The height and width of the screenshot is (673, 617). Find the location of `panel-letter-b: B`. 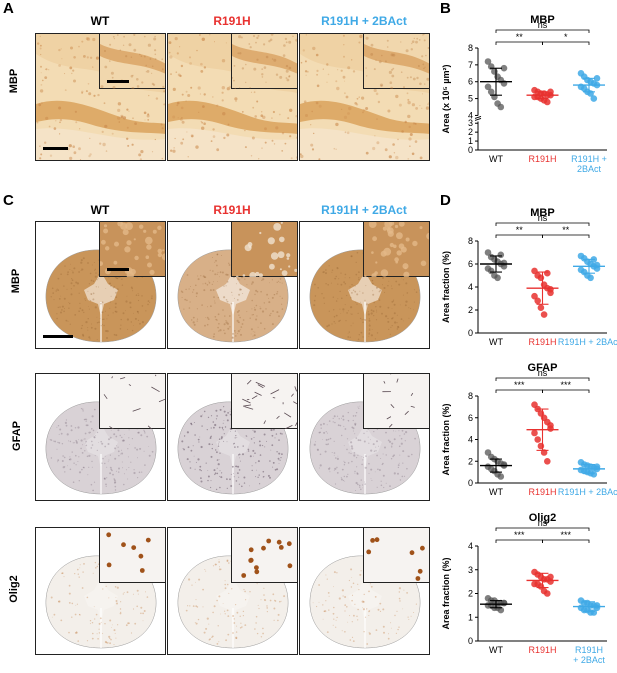

panel-letter-b: B is located at coordinates (445, 8).